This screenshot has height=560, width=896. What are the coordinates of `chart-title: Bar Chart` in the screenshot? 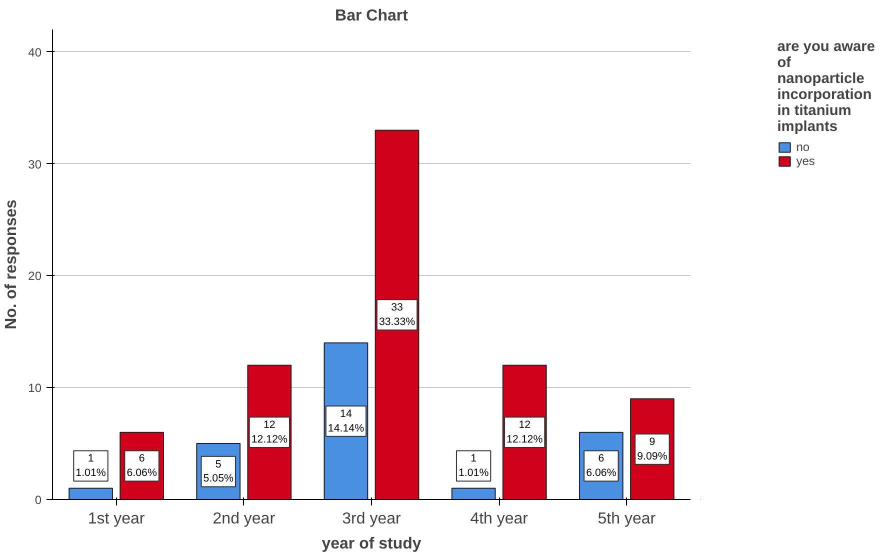 It's located at (372, 16).